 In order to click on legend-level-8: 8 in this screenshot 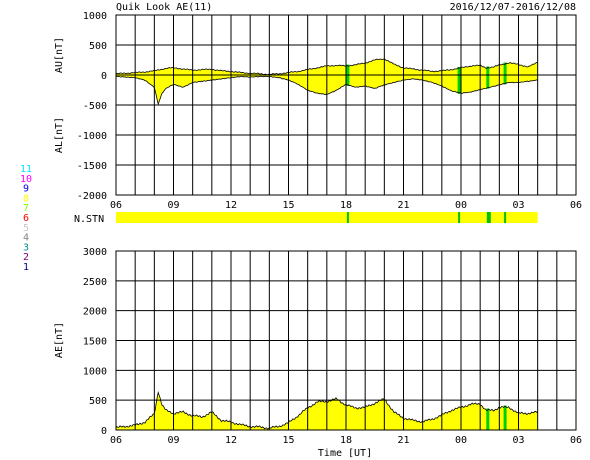, I will do `click(26, 198)`.